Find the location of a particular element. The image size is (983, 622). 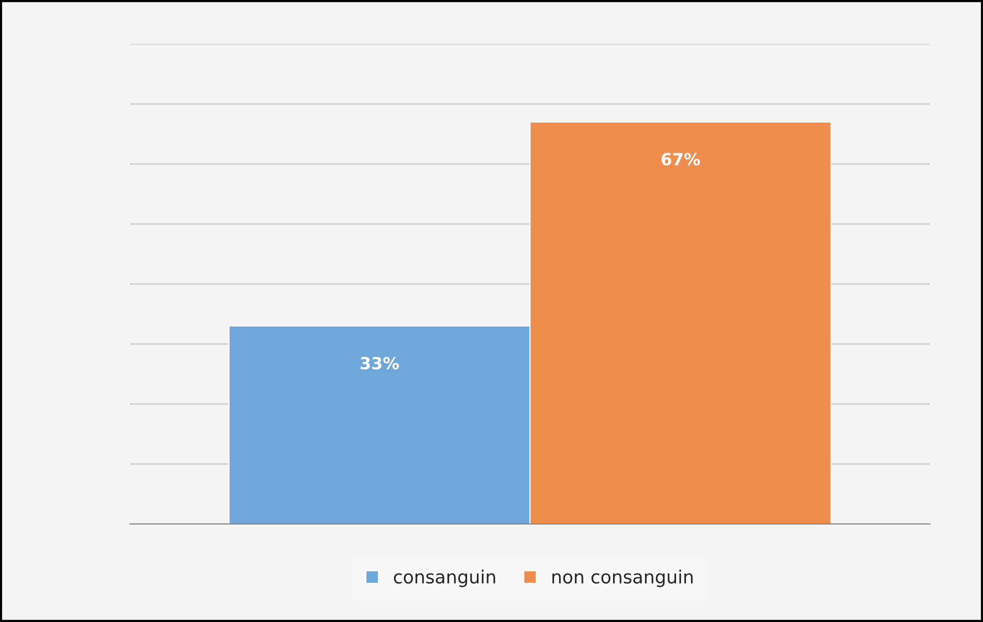

data-label: 67% is located at coordinates (681, 159).